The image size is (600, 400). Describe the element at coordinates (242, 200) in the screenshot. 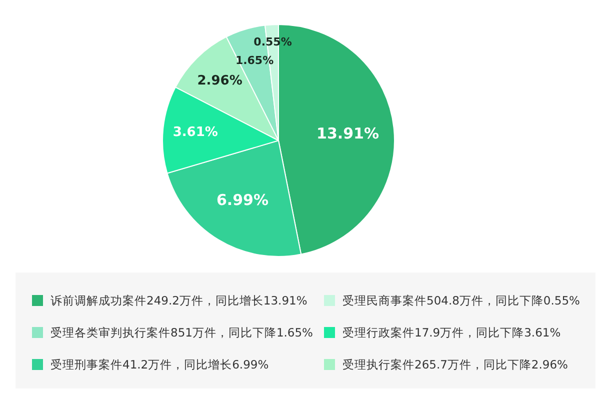

I see `data-label: 6.99%` at that location.